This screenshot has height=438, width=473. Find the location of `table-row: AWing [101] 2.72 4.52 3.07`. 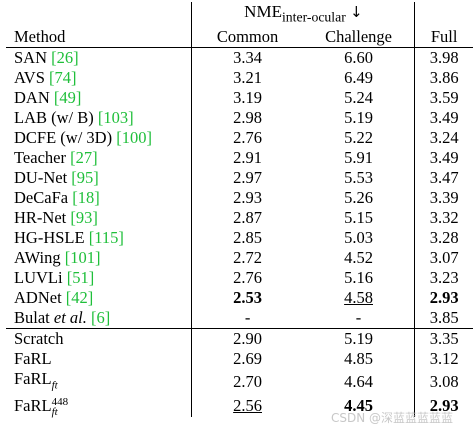

table-row: AWing [101] 2.72 4.52 3.07 is located at coordinates (239, 258).